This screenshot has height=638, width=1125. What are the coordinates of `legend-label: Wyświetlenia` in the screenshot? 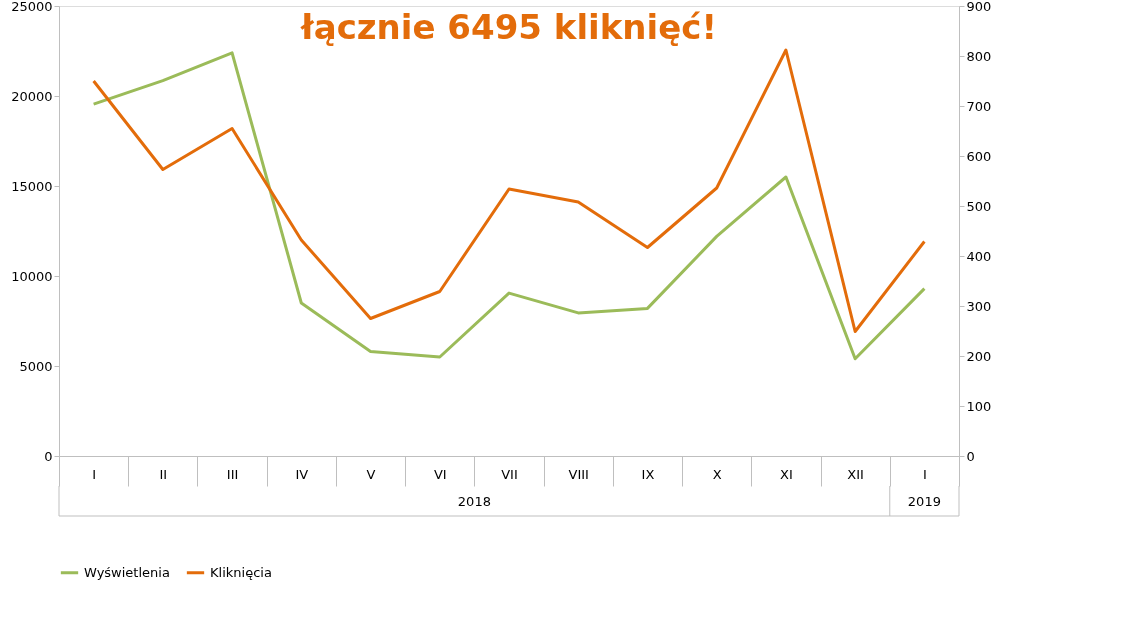 It's located at (127, 572).